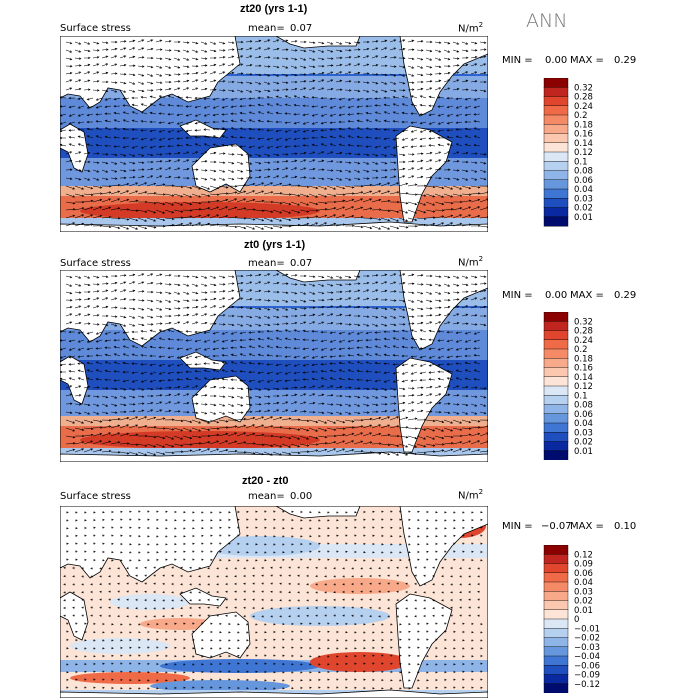 This screenshot has height=700, width=700. What do you see at coordinates (556, 344) in the screenshot?
I see `colorbar-bin` at bounding box center [556, 344].